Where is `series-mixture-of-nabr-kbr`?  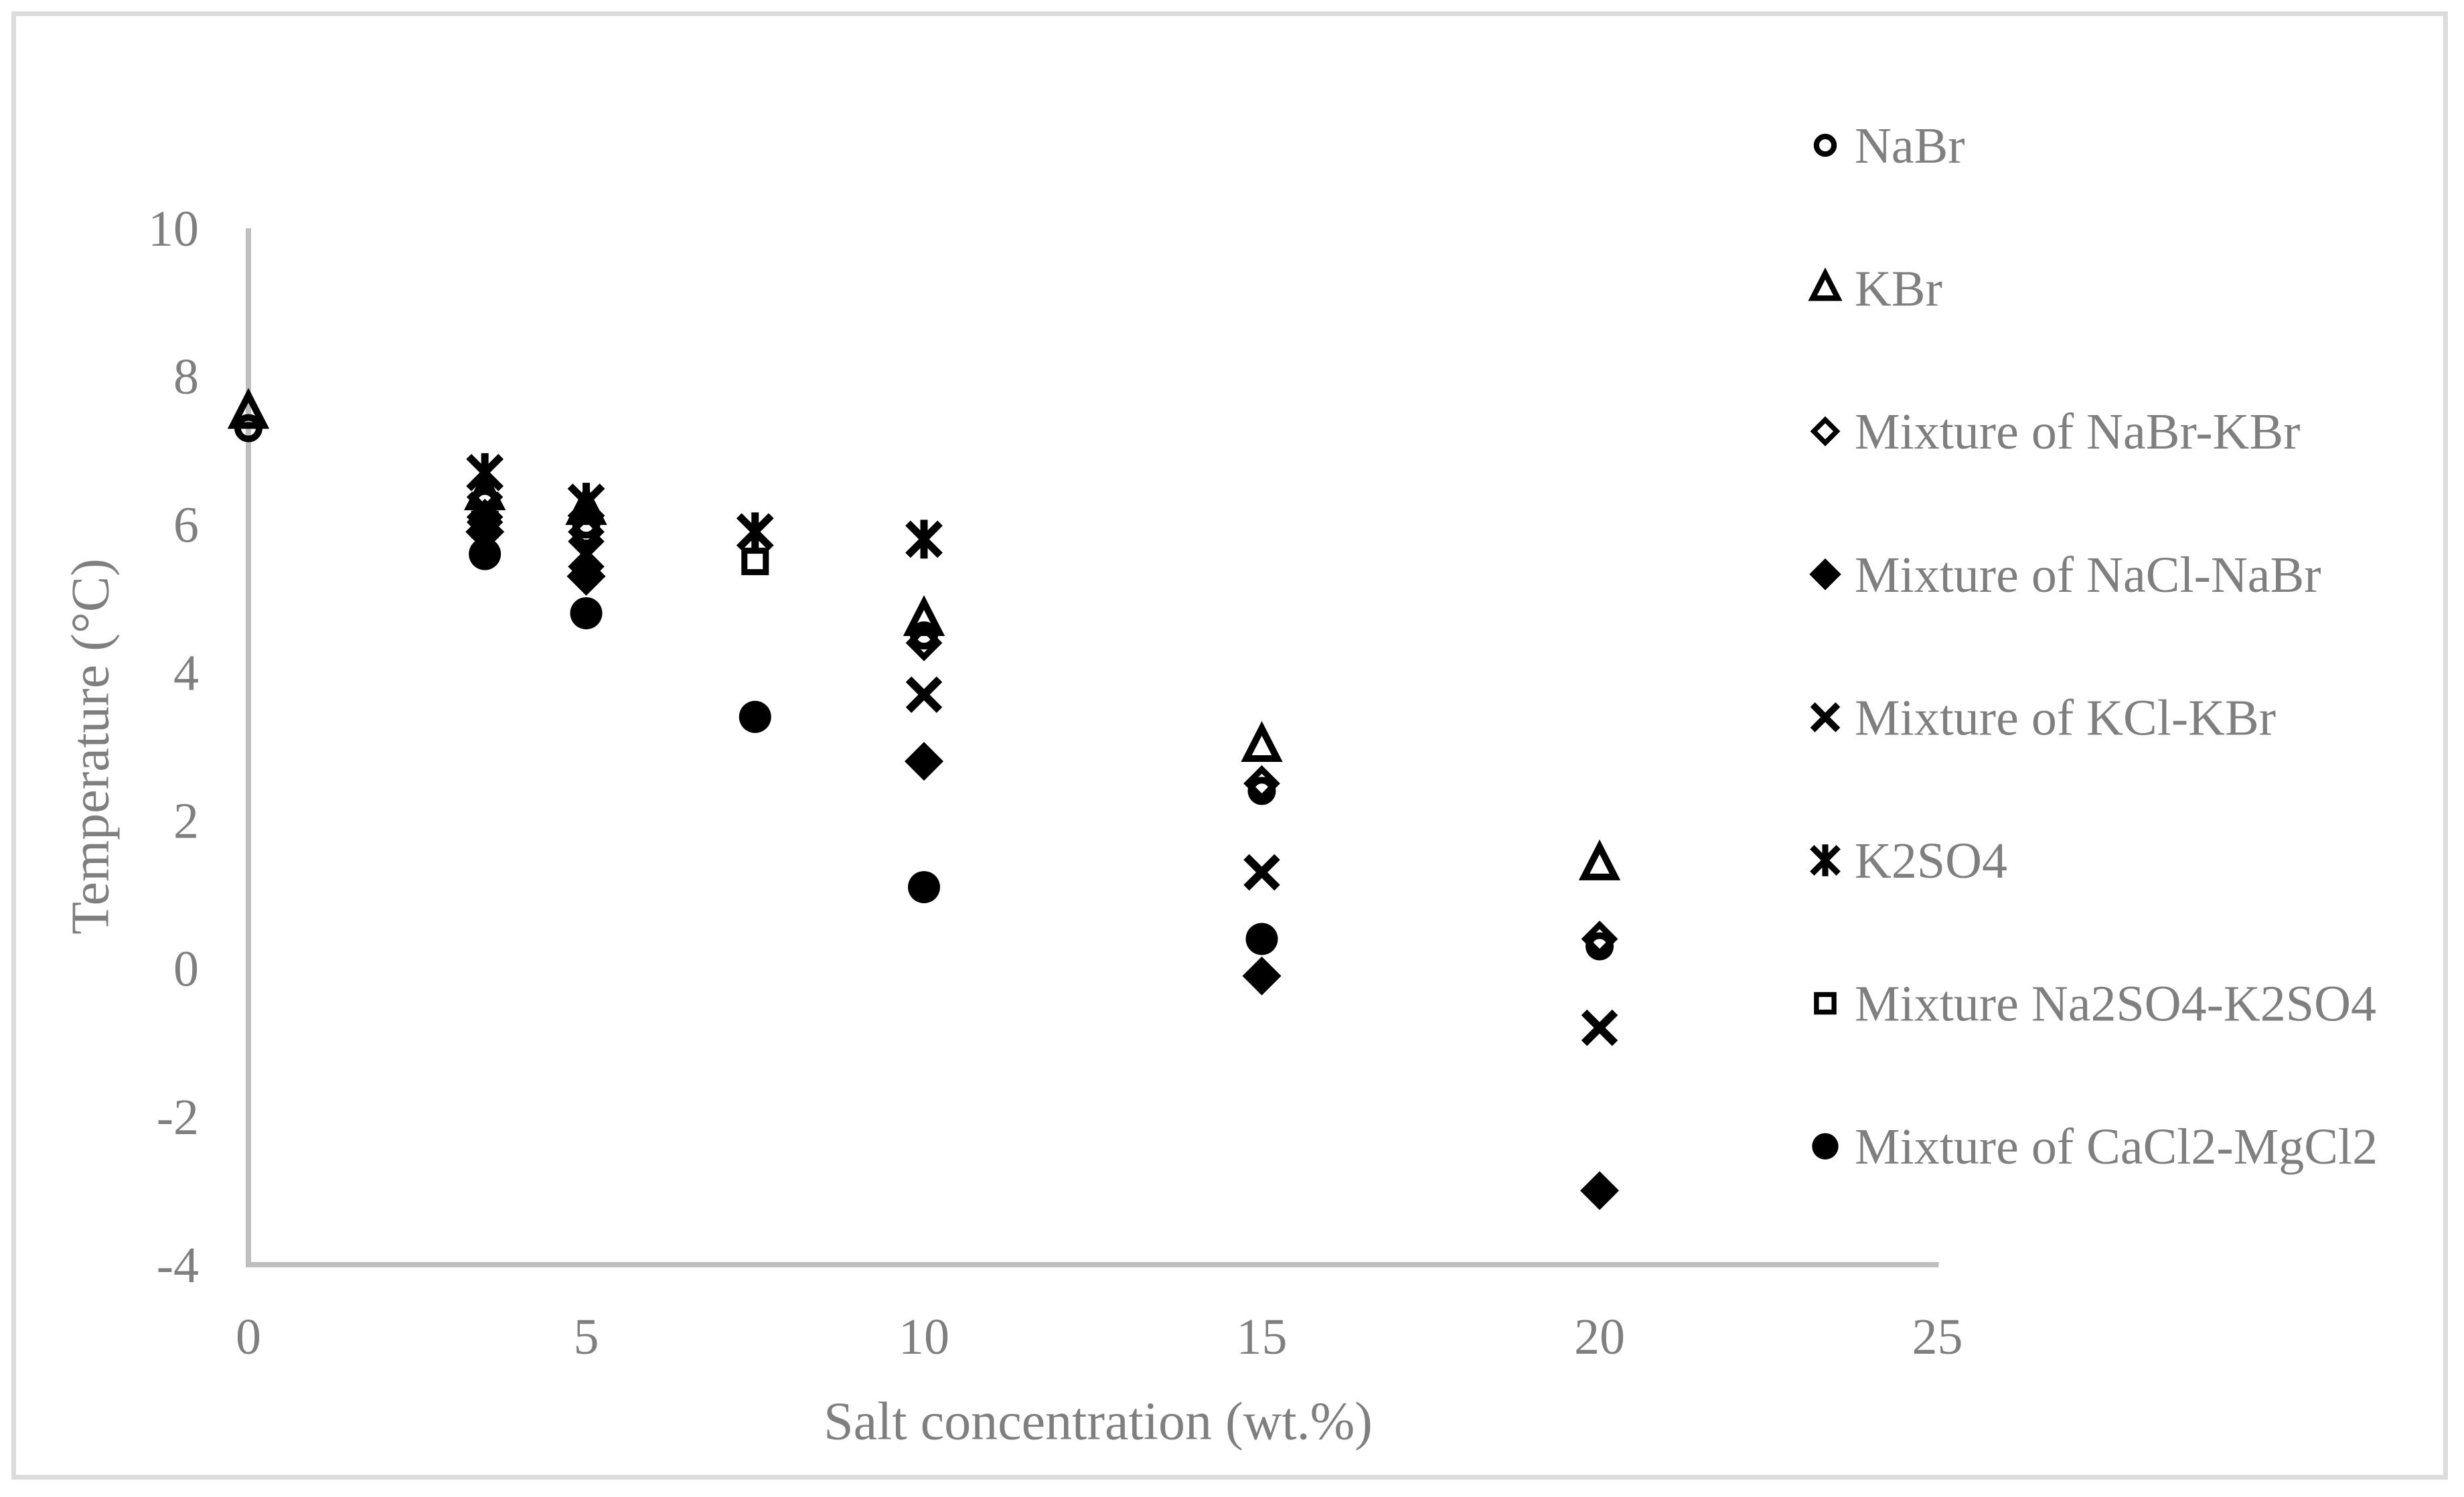
series-mixture-of-nabr-kbr is located at coordinates (1042, 728).